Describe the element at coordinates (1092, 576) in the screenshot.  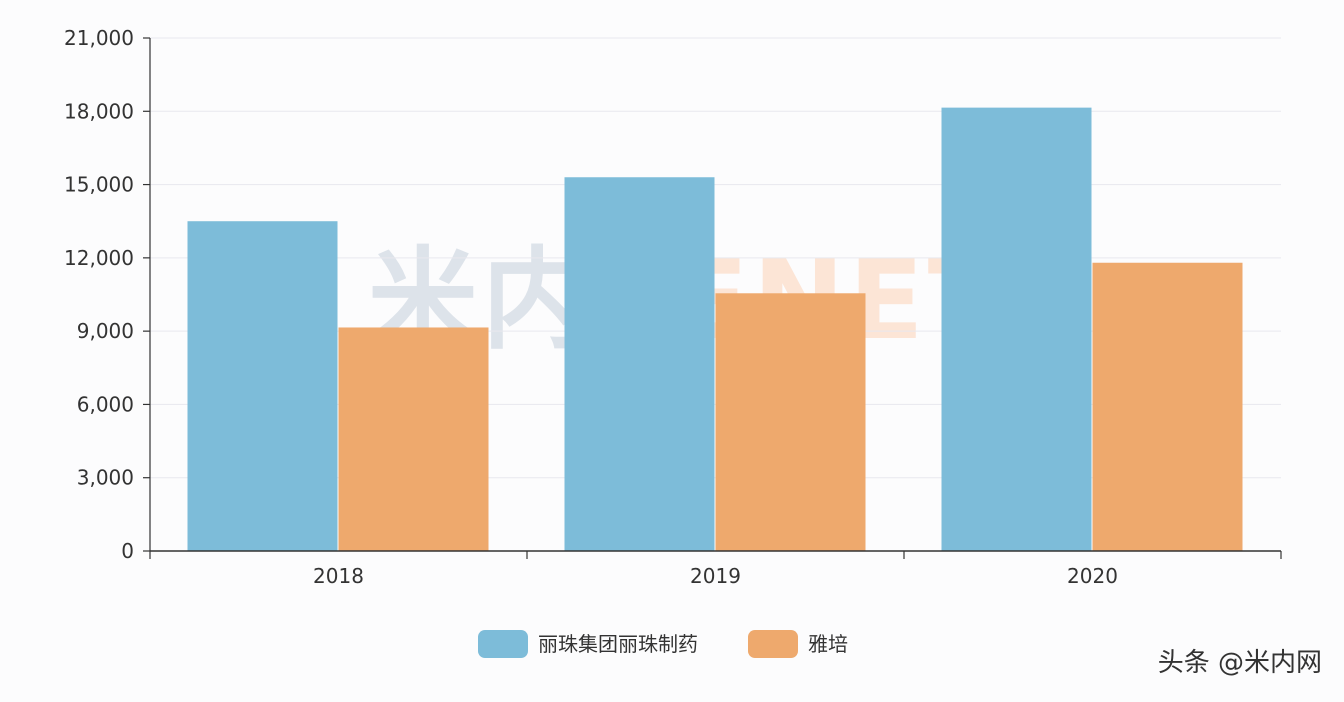
I see `x-tick-label: 2020` at that location.